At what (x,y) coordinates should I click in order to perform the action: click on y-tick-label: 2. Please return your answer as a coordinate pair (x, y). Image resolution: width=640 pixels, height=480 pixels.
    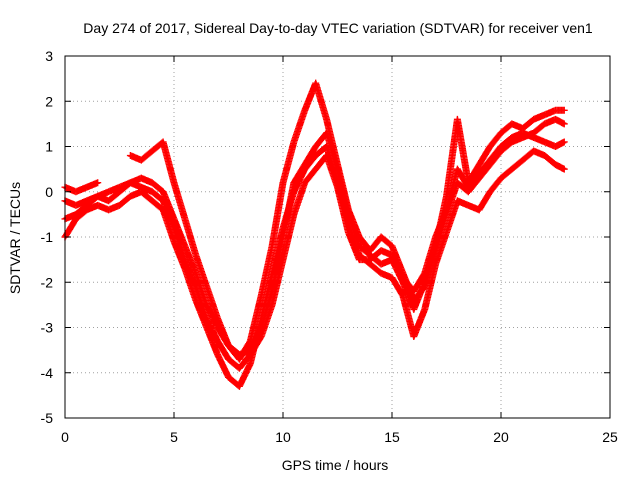
    Looking at the image, I should click on (49, 101).